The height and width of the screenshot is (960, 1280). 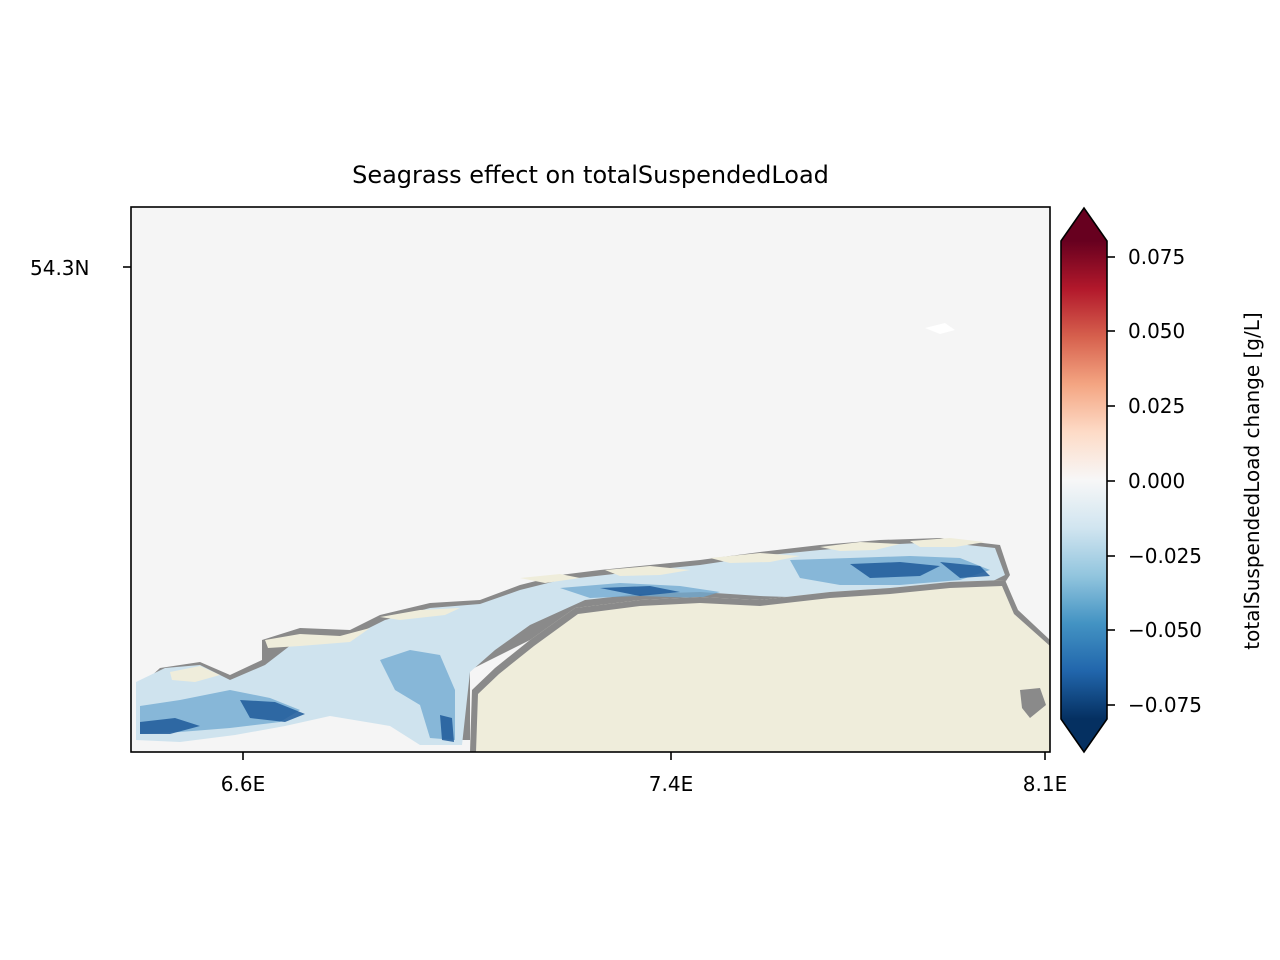 I want to click on colorbar-ticks, so click(x=1111, y=481).